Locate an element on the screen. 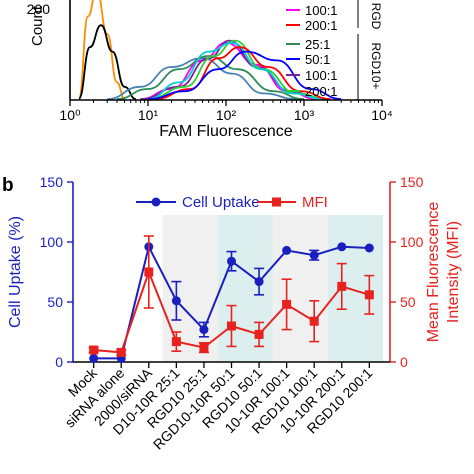 The height and width of the screenshot is (474, 474). legend-label-mfi: MFI is located at coordinates (315, 202).